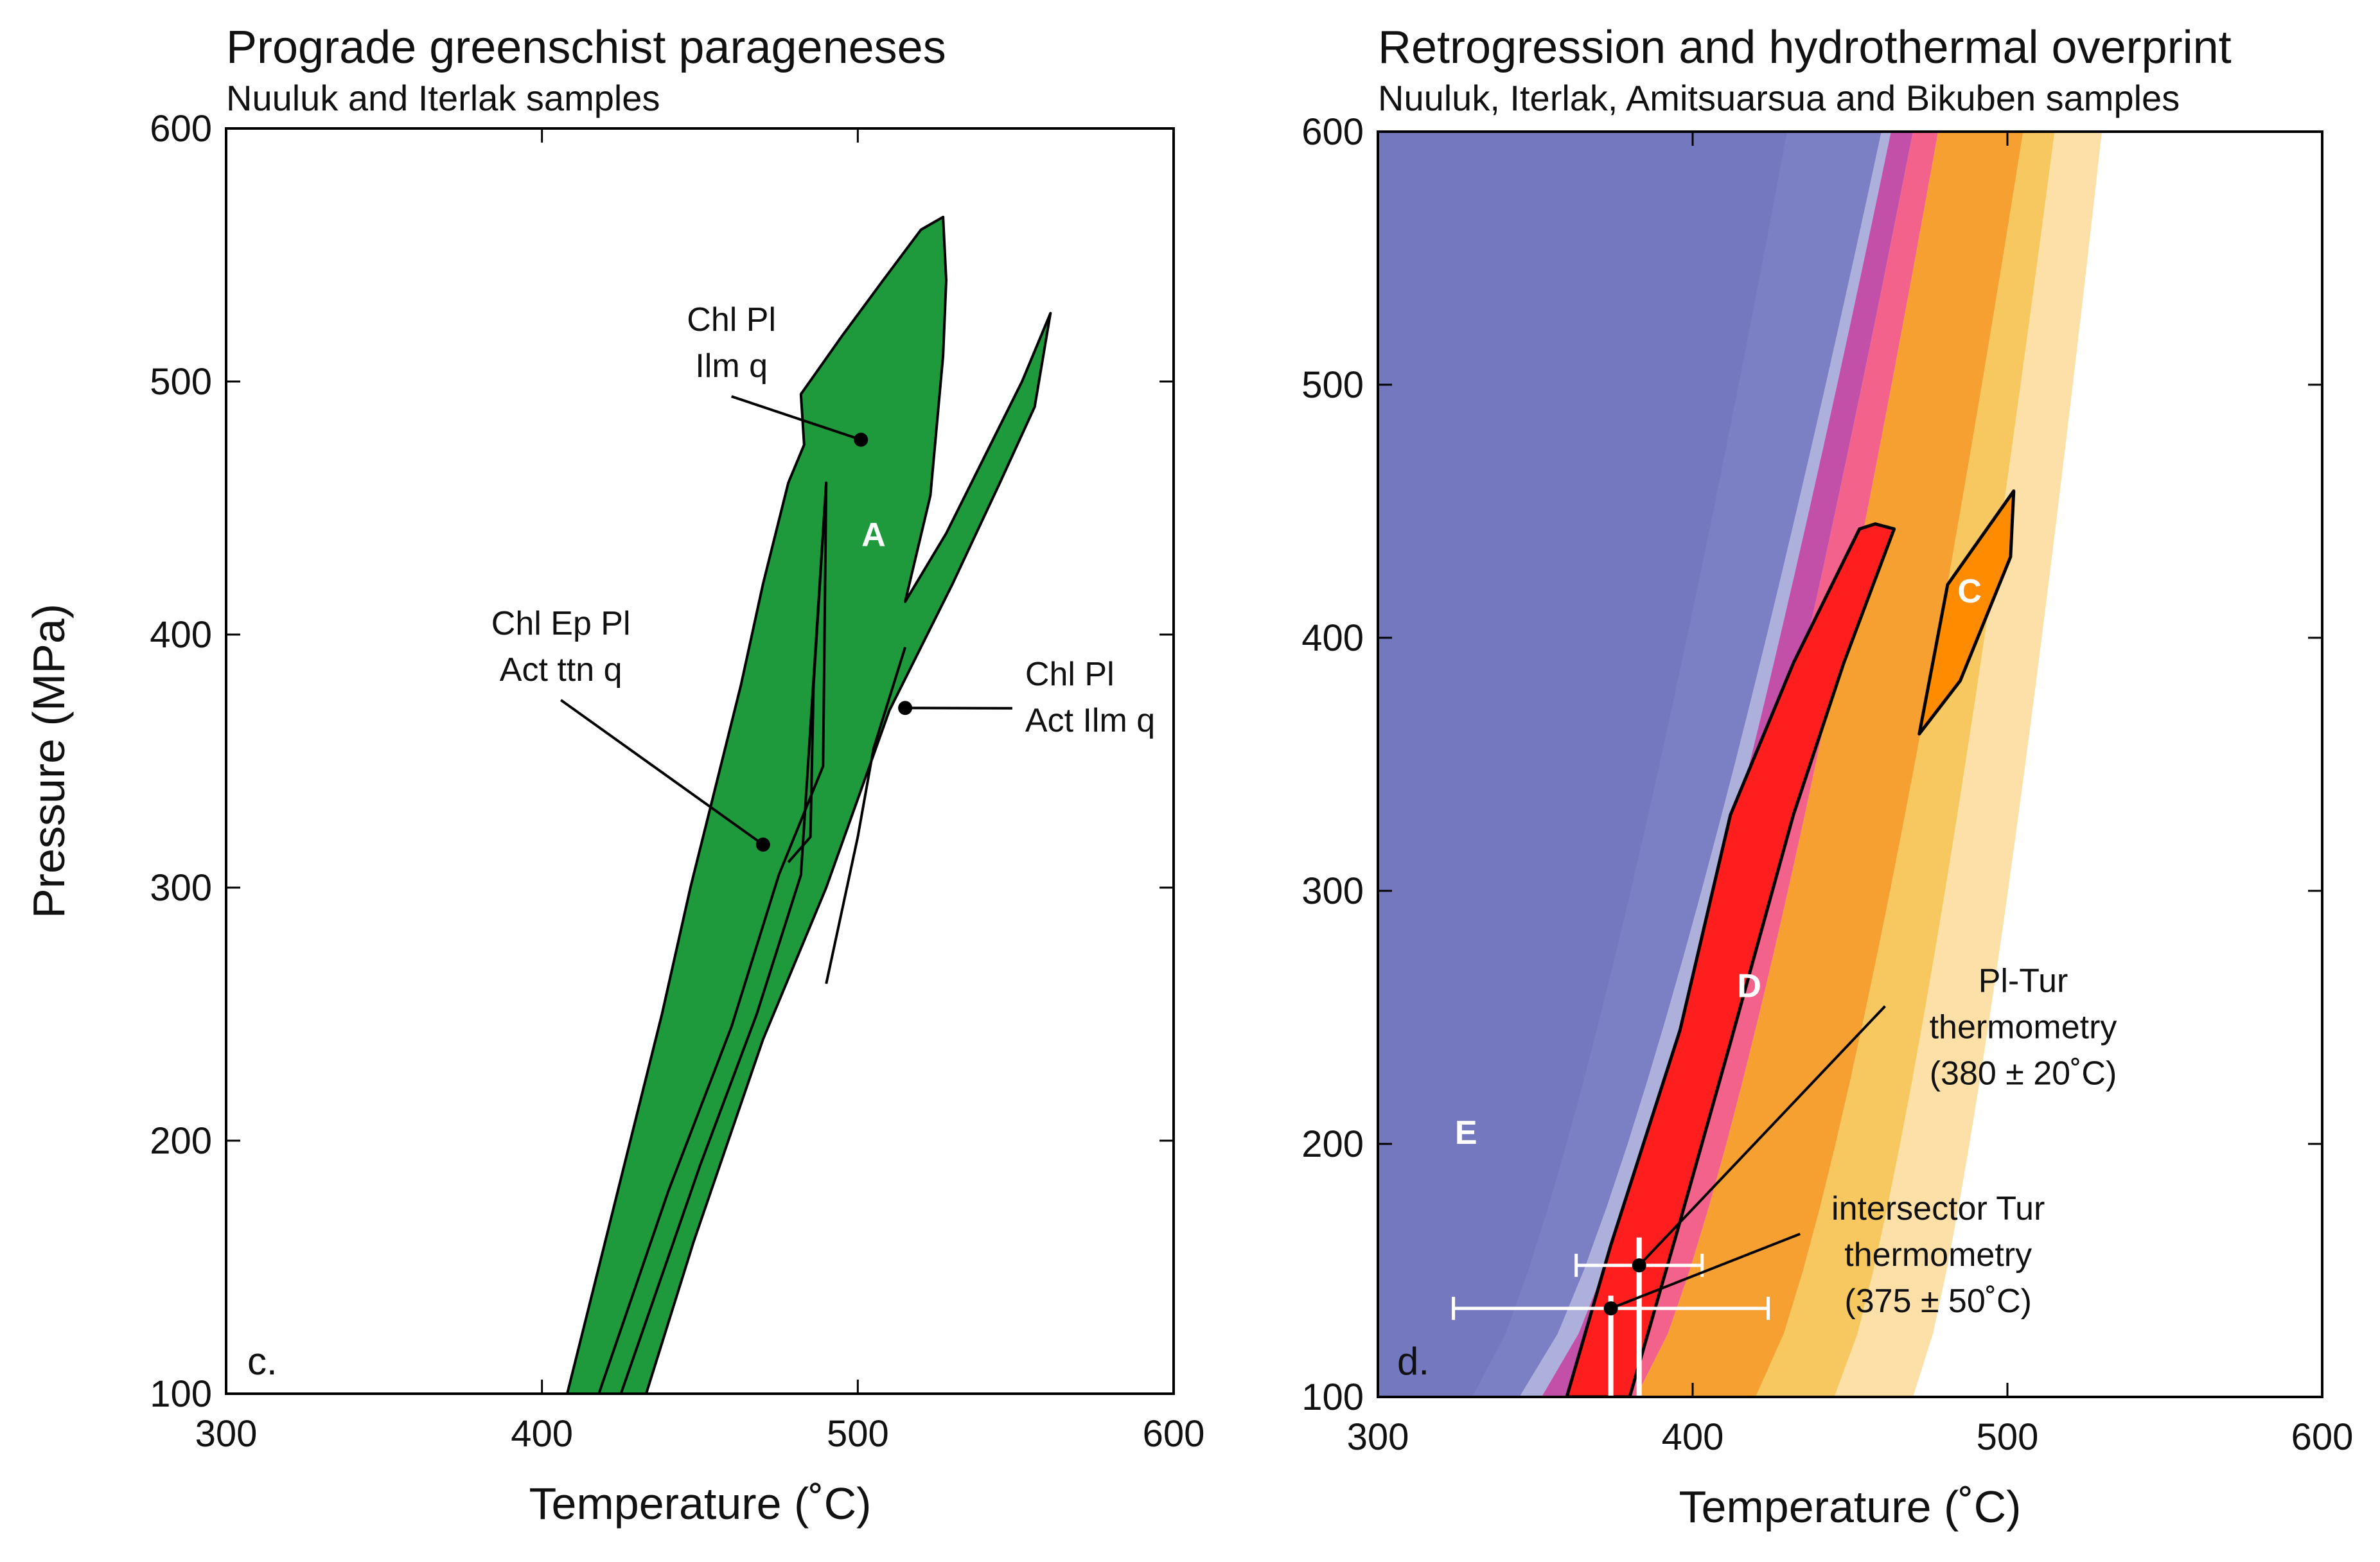 The width and height of the screenshot is (2380, 1562). What do you see at coordinates (1693, 1437) in the screenshot?
I see `panel-d-x-tick-label: 400` at bounding box center [1693, 1437].